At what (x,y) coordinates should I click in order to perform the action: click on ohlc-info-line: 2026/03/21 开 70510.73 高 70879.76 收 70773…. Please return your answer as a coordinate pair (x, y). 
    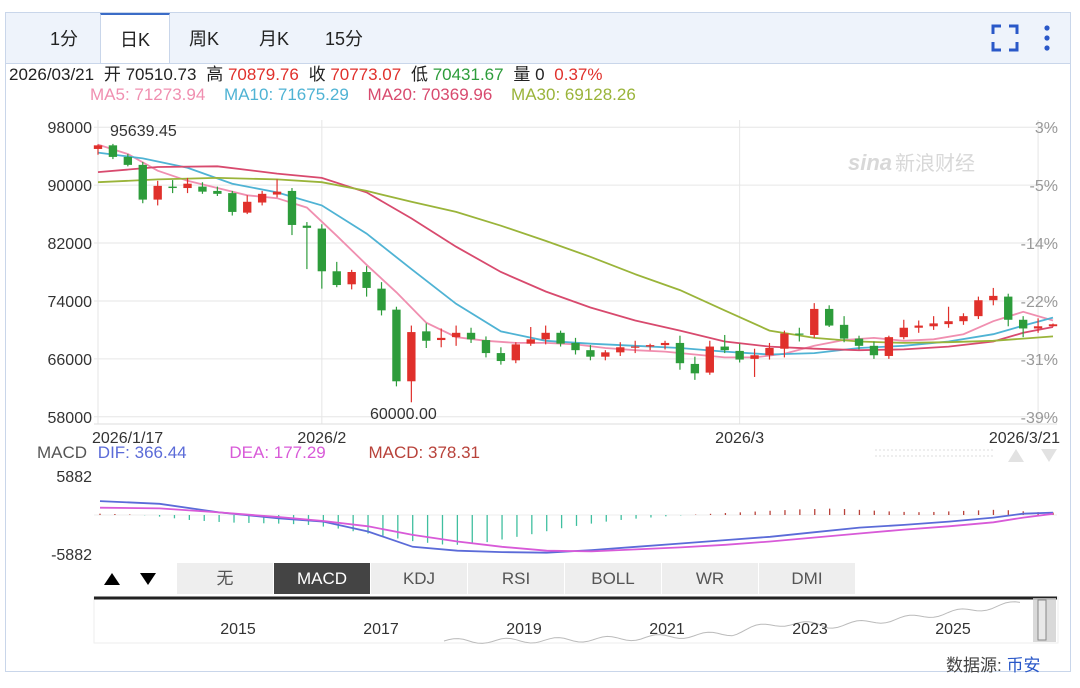
    Looking at the image, I should click on (305, 72).